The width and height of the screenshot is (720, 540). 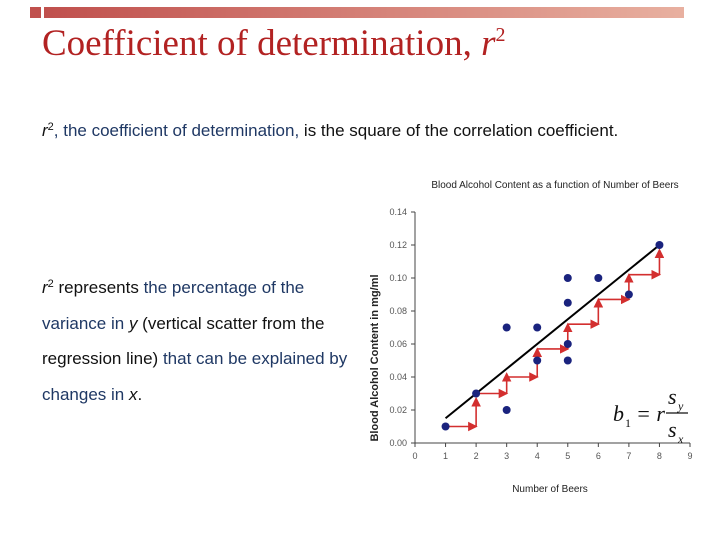 I want to click on x-tick-label: 1, so click(x=445, y=456).